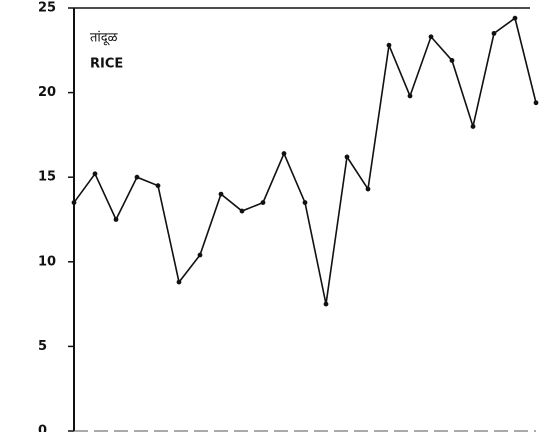 This screenshot has width=539, height=432. What do you see at coordinates (47, 8) in the screenshot?
I see `y-tick-label: 25` at bounding box center [47, 8].